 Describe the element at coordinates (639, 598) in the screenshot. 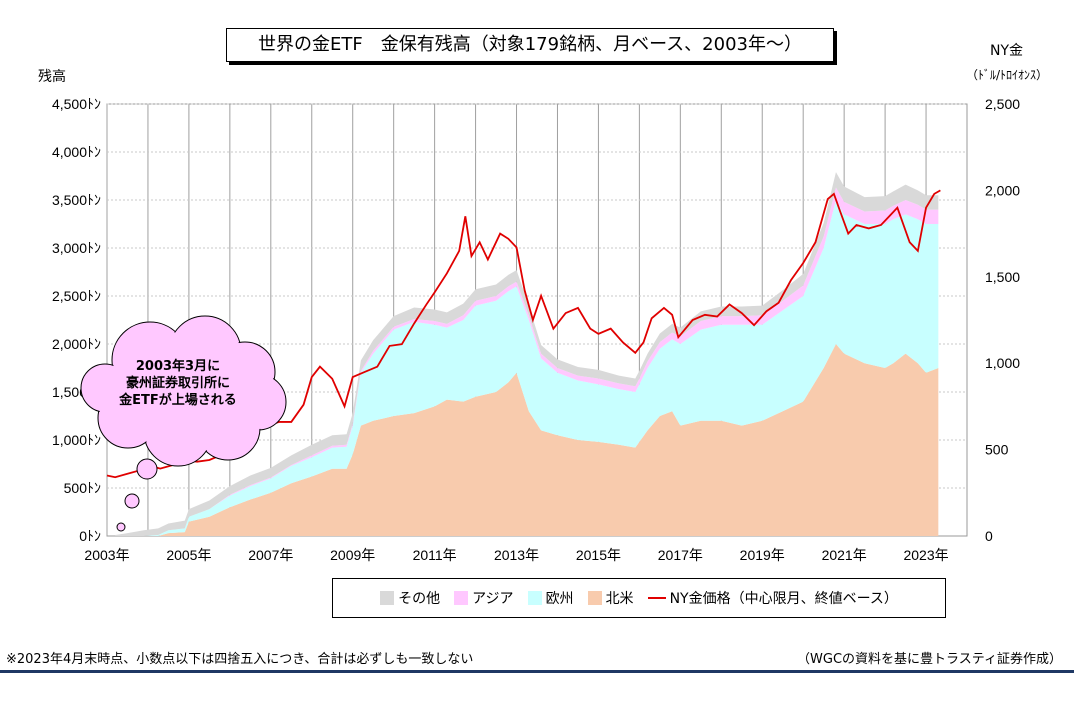

I see `legend: その他 アジア 欧州 北米 NY金価格（中心限月、終値ベース）` at that location.